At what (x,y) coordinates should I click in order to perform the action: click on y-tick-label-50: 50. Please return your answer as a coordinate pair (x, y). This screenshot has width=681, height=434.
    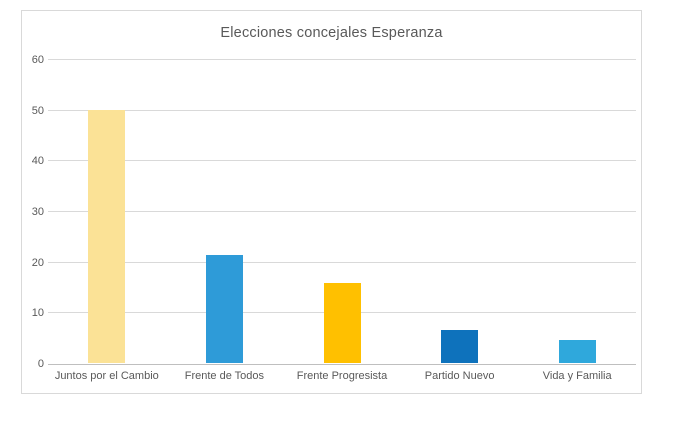
    Looking at the image, I should click on (37, 110).